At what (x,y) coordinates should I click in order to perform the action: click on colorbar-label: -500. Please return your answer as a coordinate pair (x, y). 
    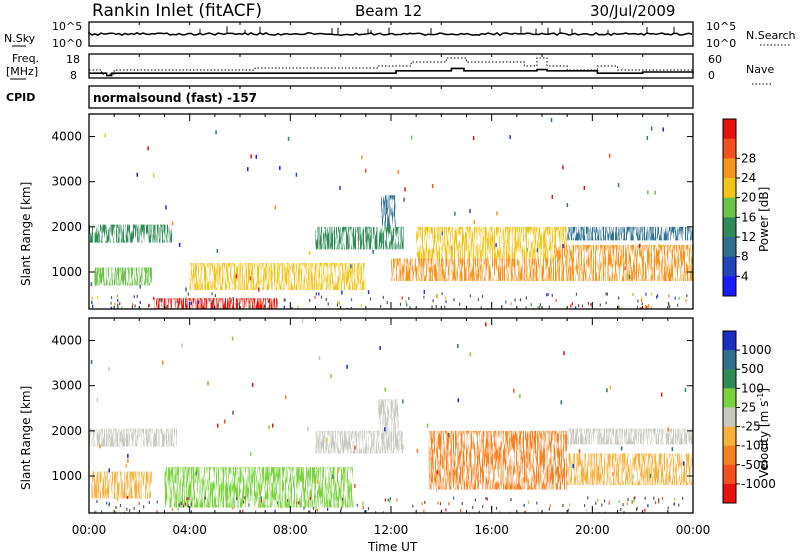
    Looking at the image, I should click on (754, 465).